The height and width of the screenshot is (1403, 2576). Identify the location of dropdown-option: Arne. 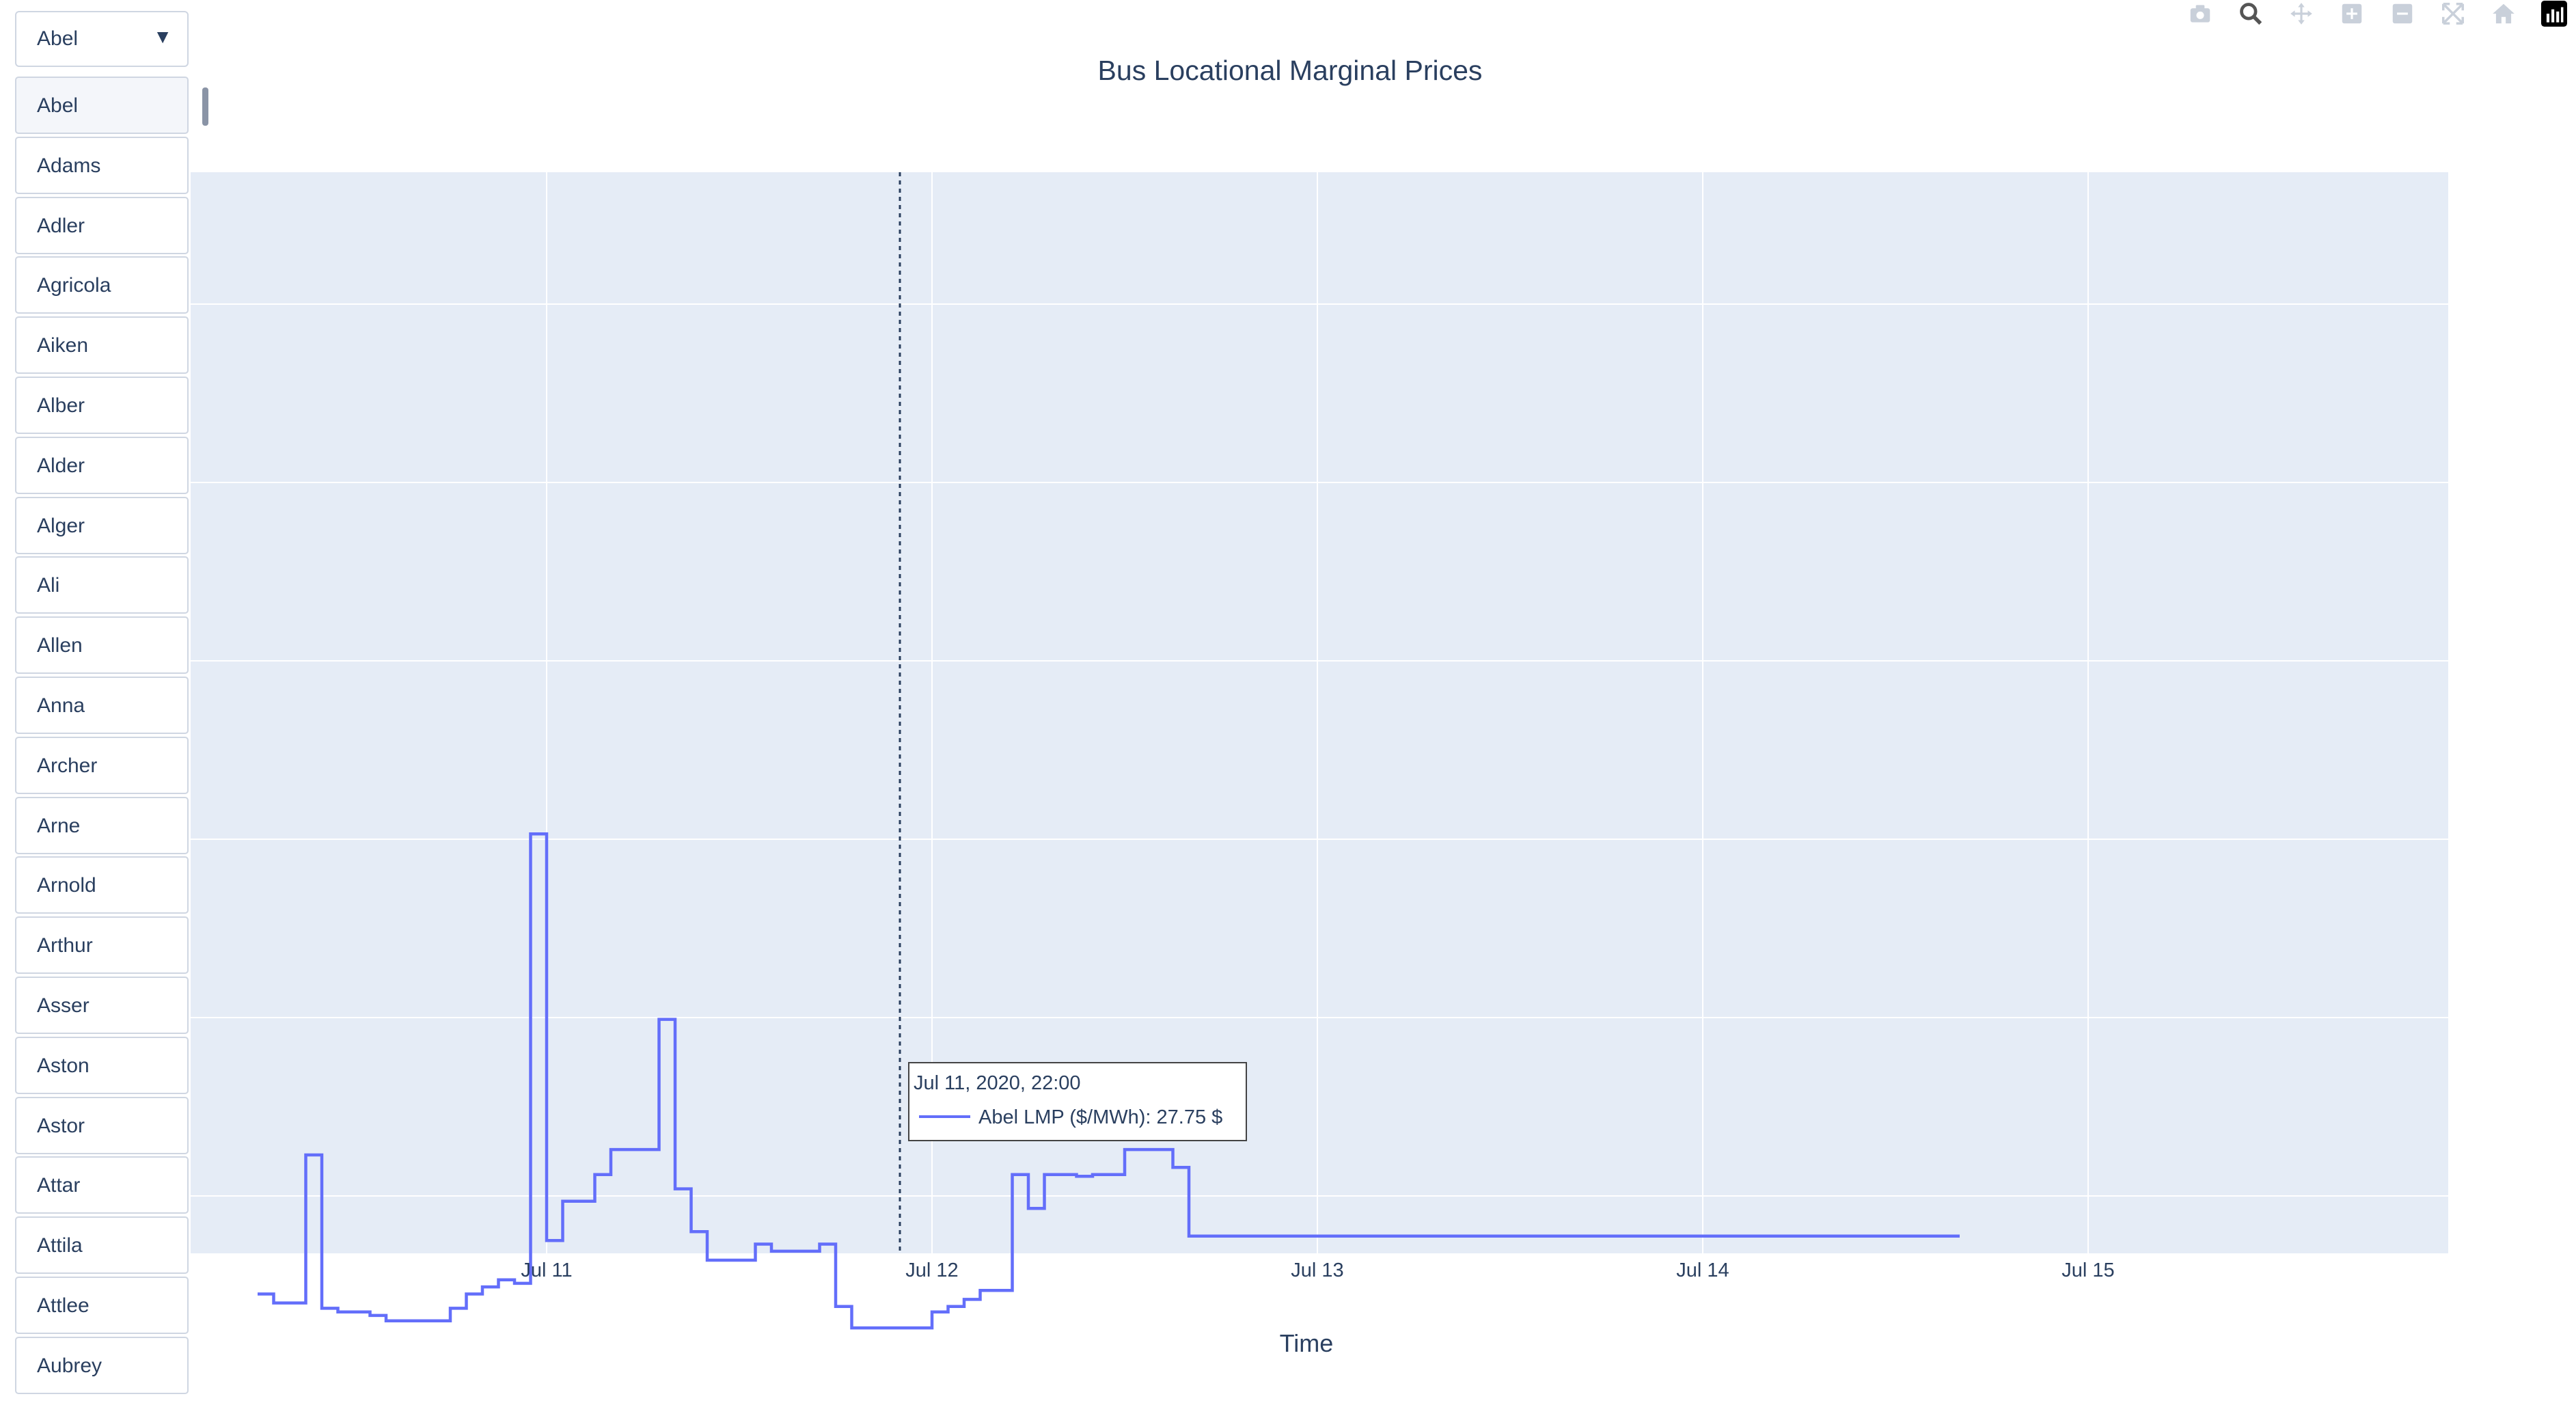
(102, 825).